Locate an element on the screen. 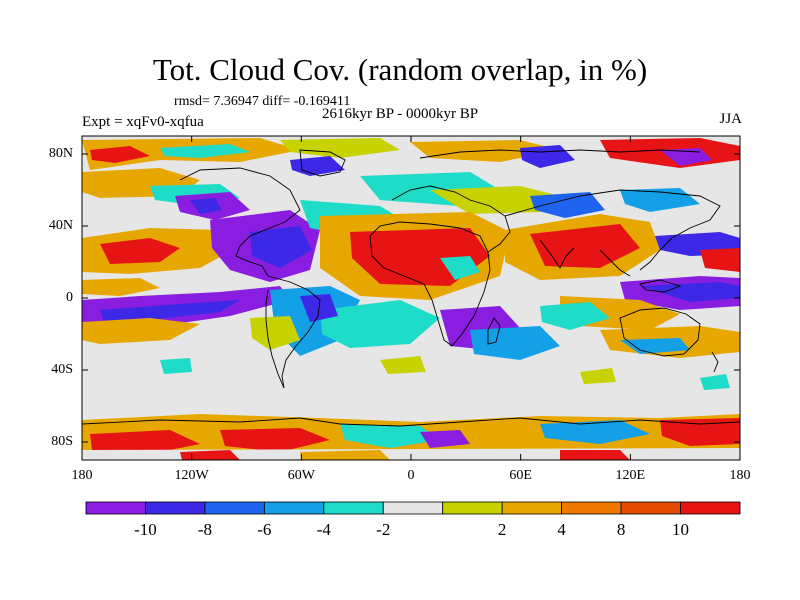 Image resolution: width=800 pixels, height=600 pixels. lon-tick-label: 0 is located at coordinates (411, 475).